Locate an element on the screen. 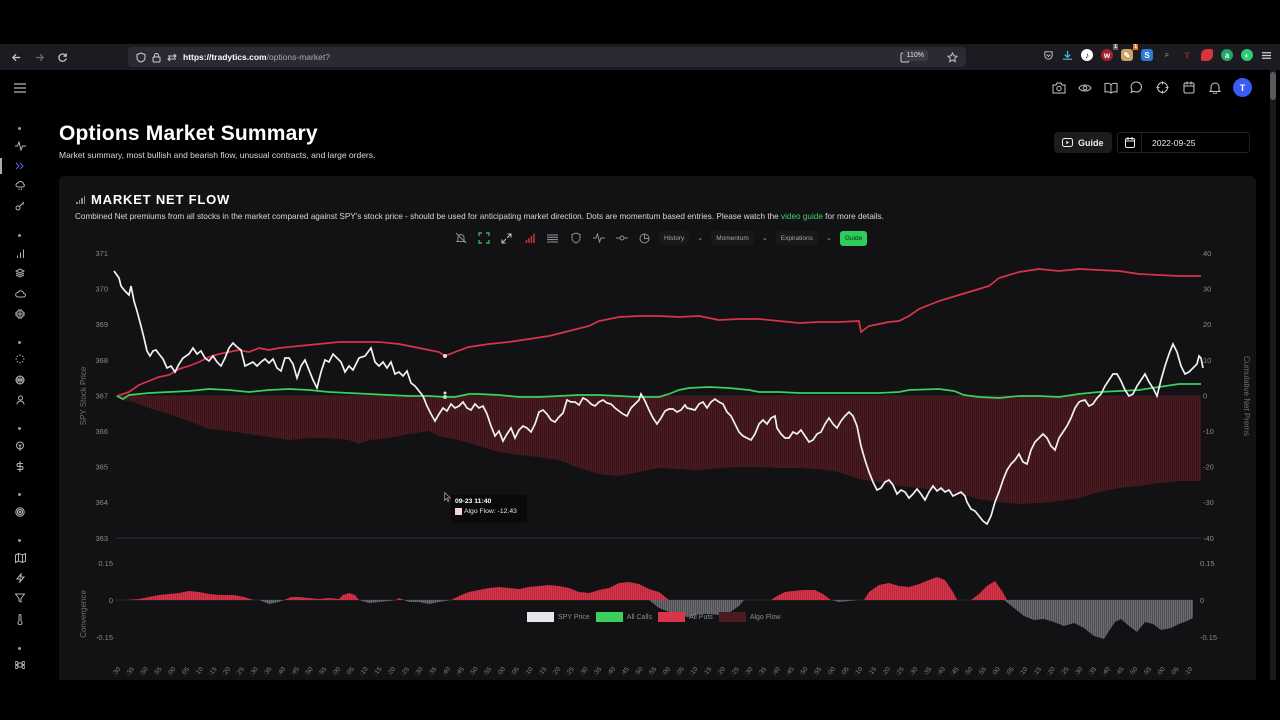 This screenshot has height=720, width=1280. alerts-off-button is located at coordinates (460, 238).